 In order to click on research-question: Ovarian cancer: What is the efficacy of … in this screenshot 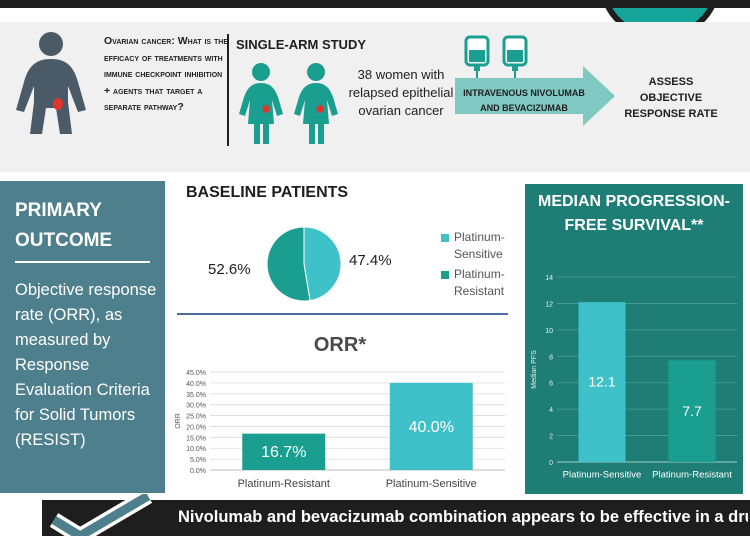, I will do `click(166, 74)`.